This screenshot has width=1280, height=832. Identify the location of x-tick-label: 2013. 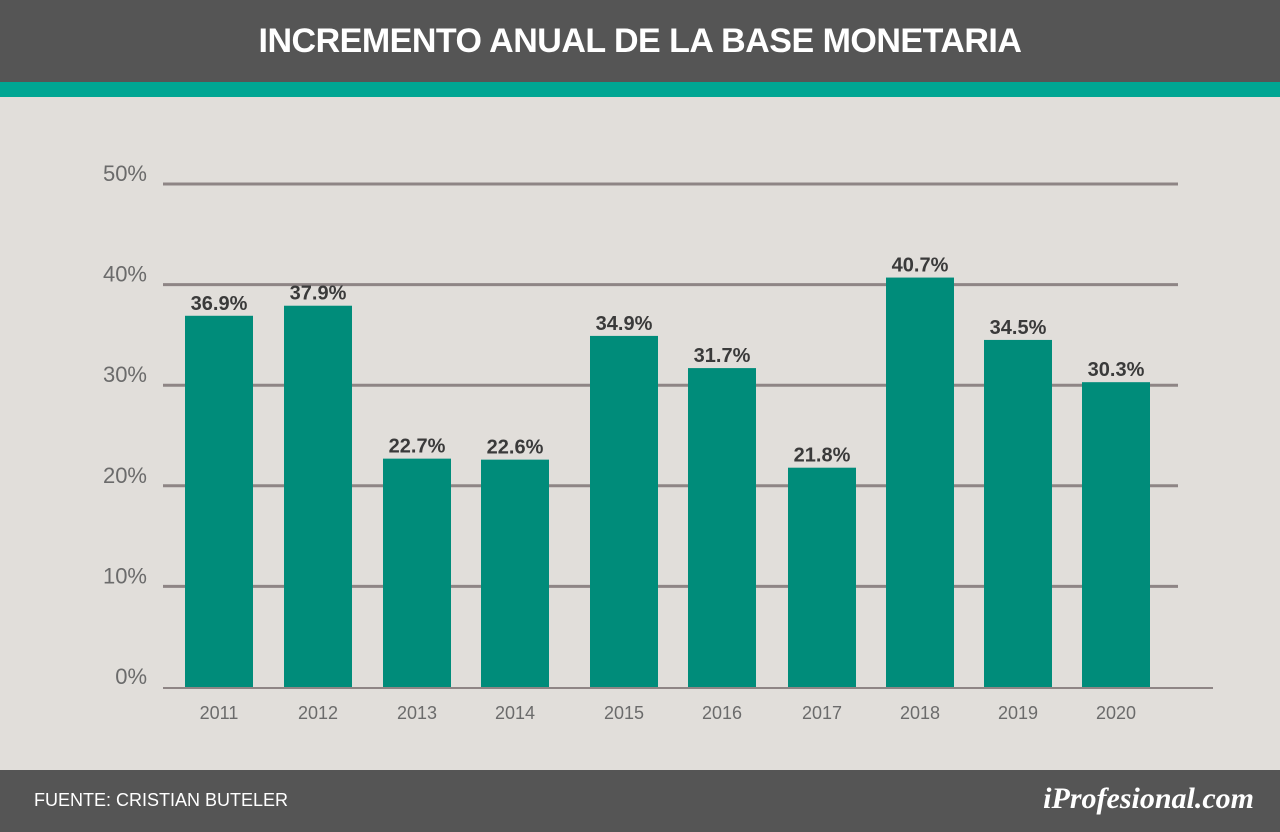
(417, 713).